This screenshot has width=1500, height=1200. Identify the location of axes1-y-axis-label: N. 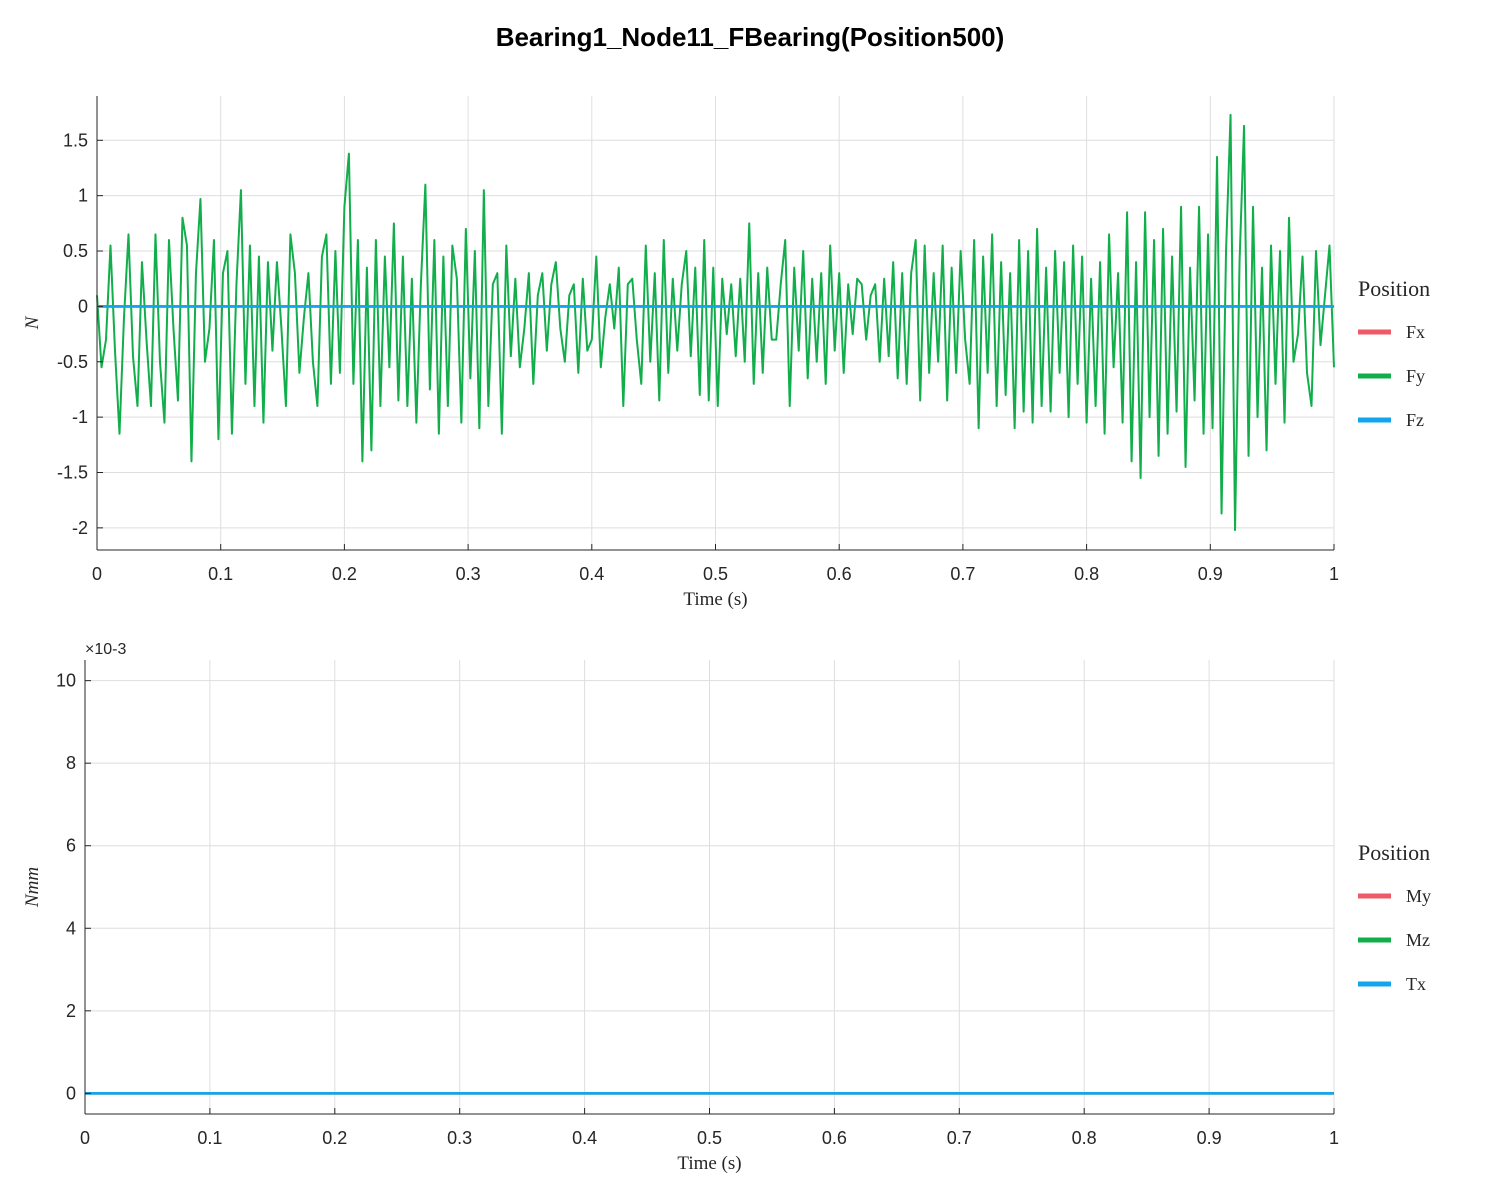
(32, 322).